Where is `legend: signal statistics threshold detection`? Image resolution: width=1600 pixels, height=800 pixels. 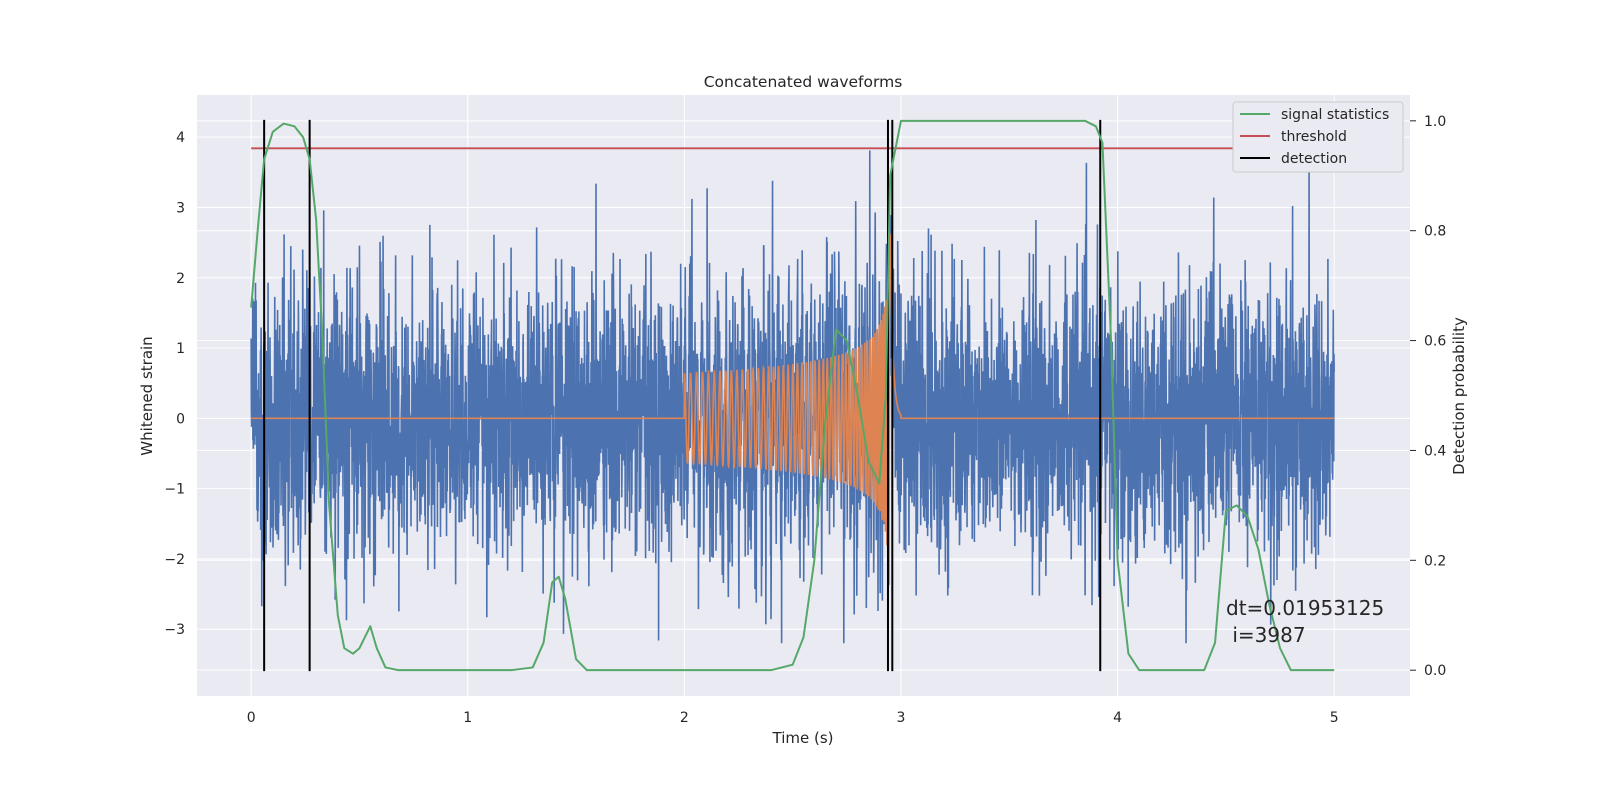
legend: signal statistics threshold detection is located at coordinates (1318, 137).